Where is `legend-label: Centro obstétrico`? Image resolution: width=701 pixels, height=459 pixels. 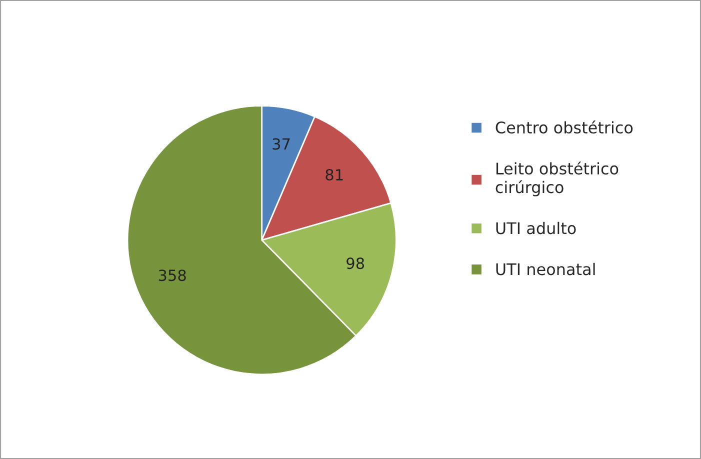
legend-label: Centro obstétrico is located at coordinates (564, 127).